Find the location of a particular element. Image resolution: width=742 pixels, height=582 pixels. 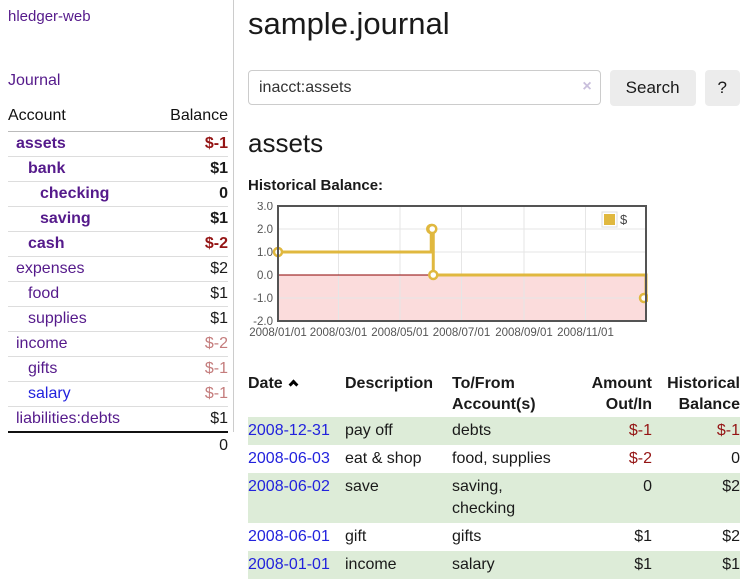

transaction-description: eat & shop is located at coordinates (383, 458).